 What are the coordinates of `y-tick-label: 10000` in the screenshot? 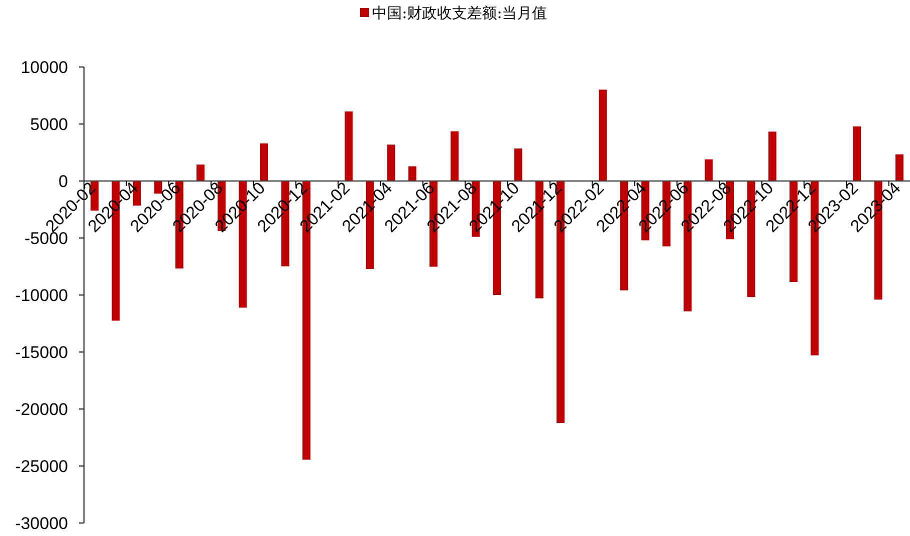 It's located at (44, 67).